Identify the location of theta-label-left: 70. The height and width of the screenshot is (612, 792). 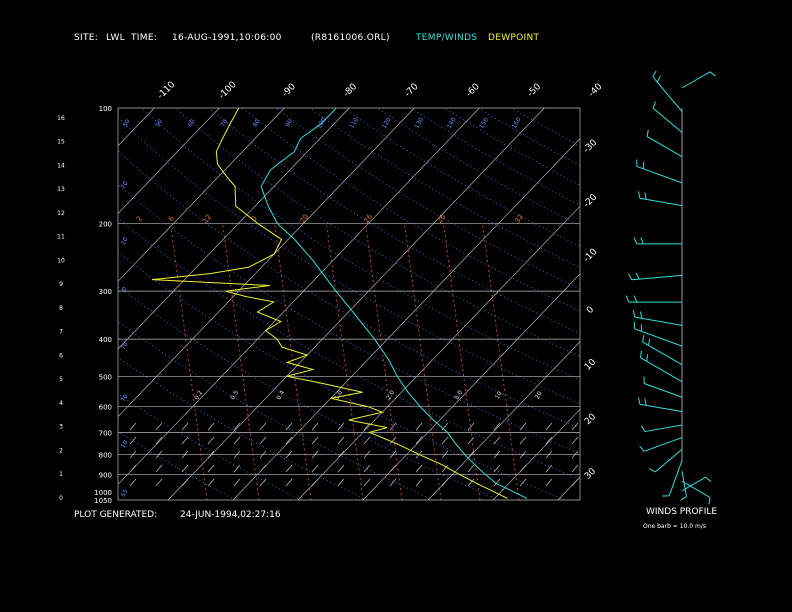
(125, 398).